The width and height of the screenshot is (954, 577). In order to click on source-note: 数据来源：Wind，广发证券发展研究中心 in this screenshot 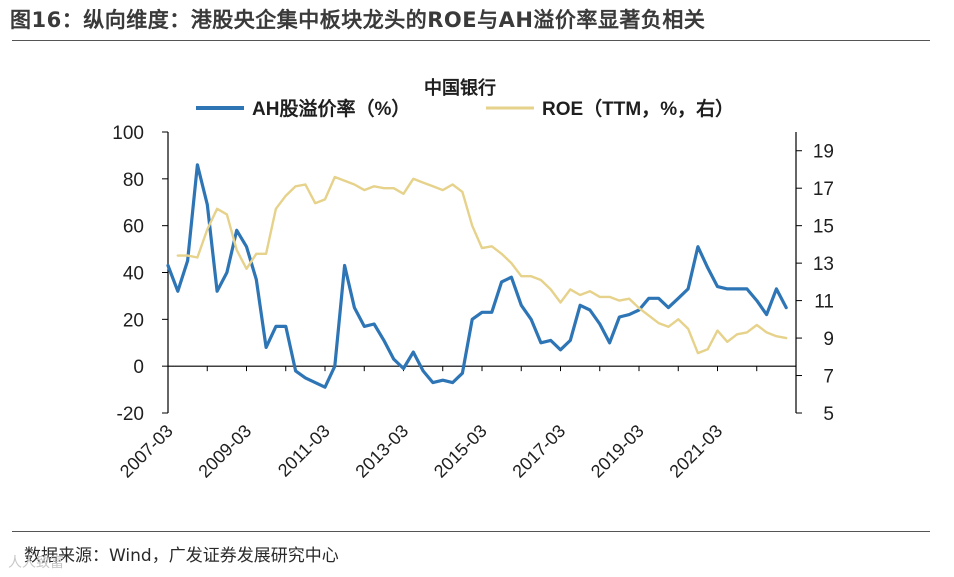, I will do `click(181, 556)`.